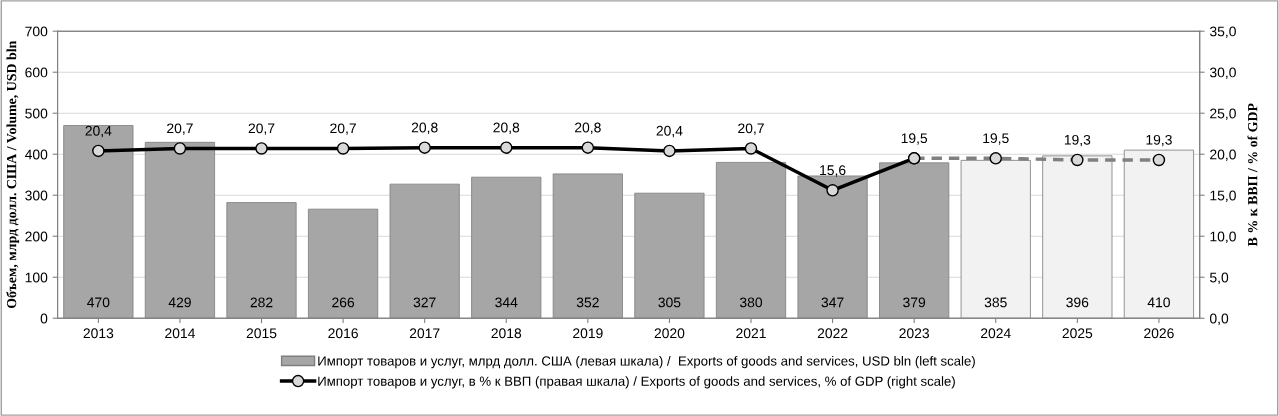  Describe the element at coordinates (751, 333) in the screenshot. I see `x-tick-label: 2021` at that location.